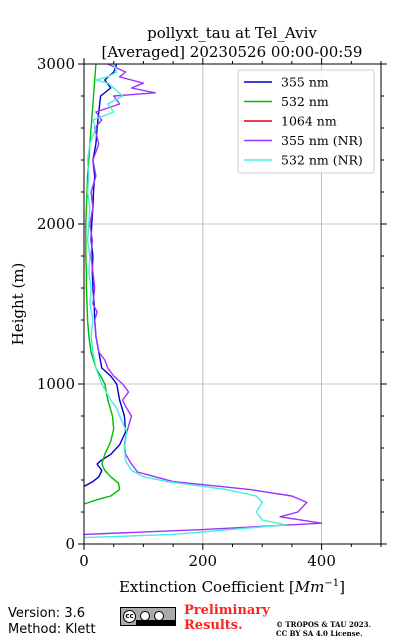 The width and height of the screenshot is (400, 640). I want to click on x-axis-label: Extinction Coefficient [Mm−1], so click(232, 587).